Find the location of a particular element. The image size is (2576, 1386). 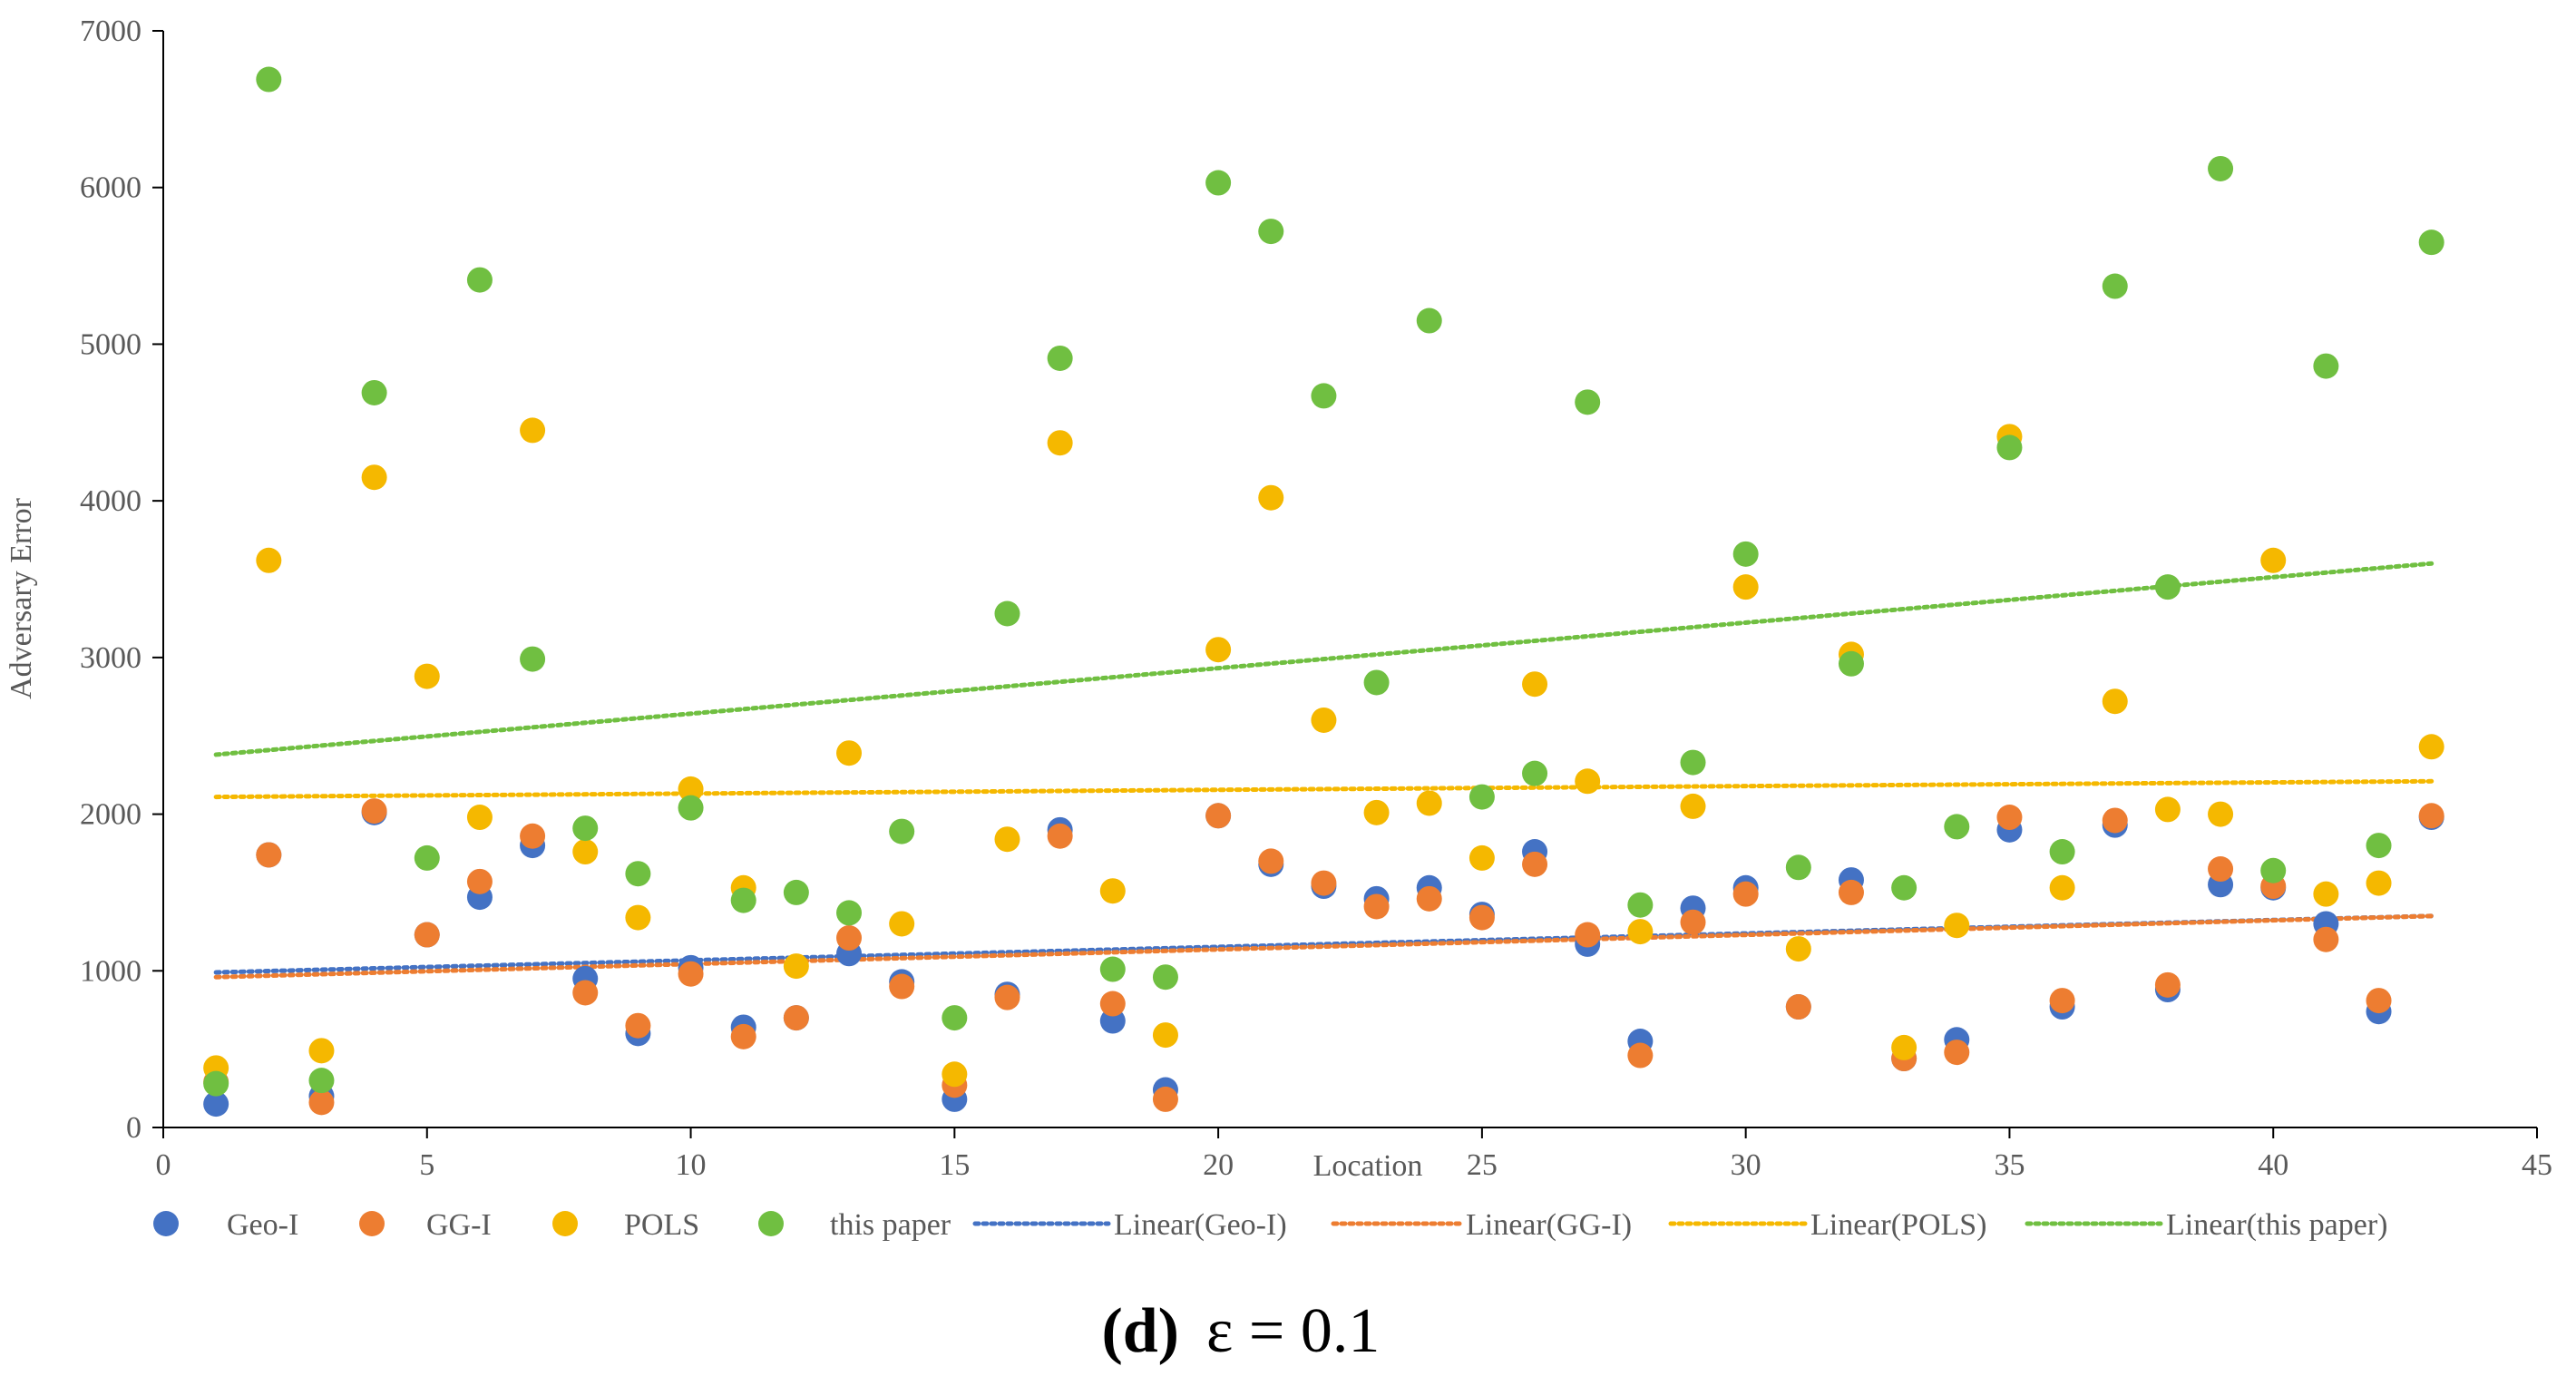

caption-text: ε = 0.1 is located at coordinates (1293, 1331).